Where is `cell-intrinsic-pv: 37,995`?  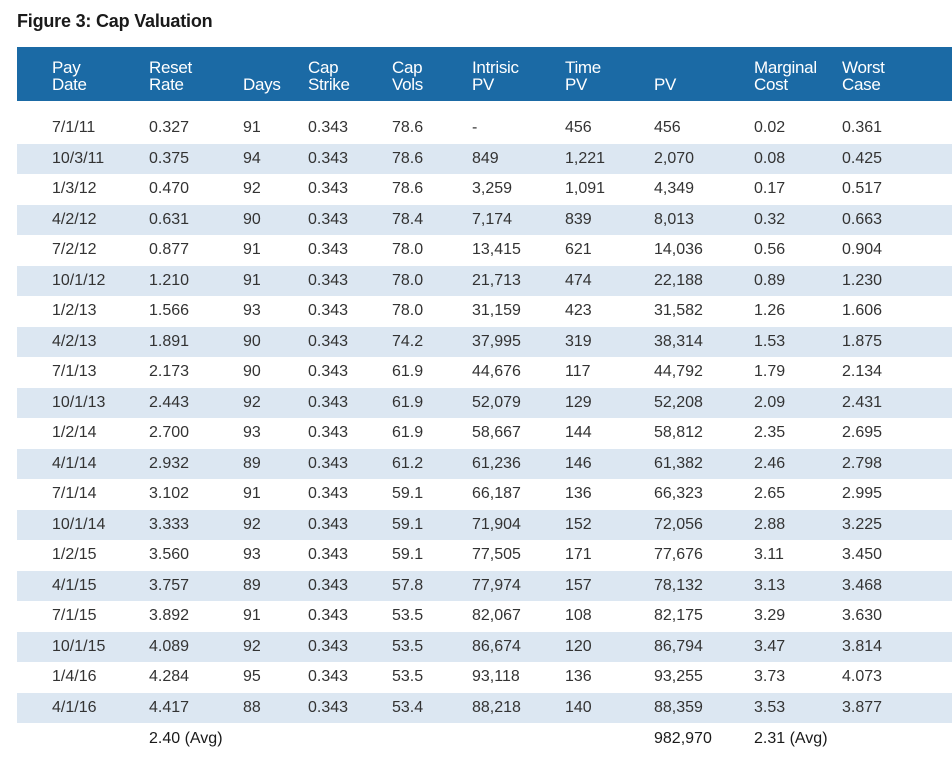
cell-intrinsic-pv: 37,995 is located at coordinates (496, 341).